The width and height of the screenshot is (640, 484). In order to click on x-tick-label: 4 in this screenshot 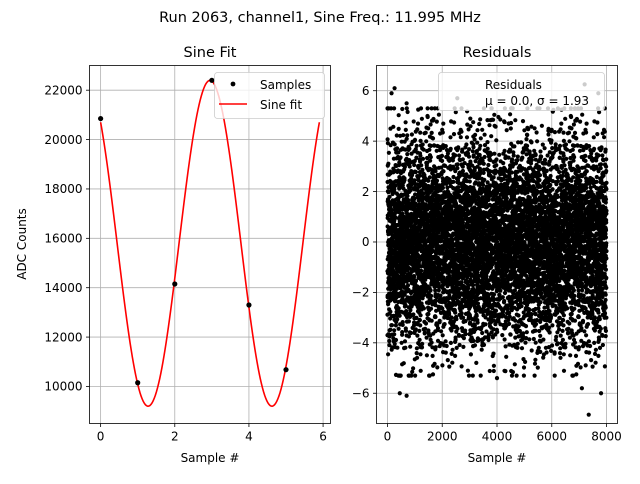, I will do `click(249, 437)`.